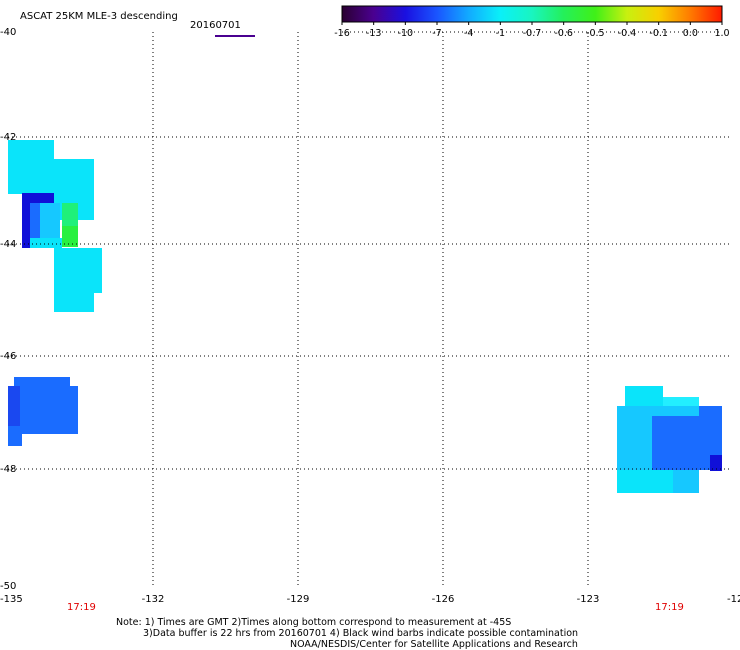  I want to click on colorbar-tick-label: -0.4, so click(627, 33).